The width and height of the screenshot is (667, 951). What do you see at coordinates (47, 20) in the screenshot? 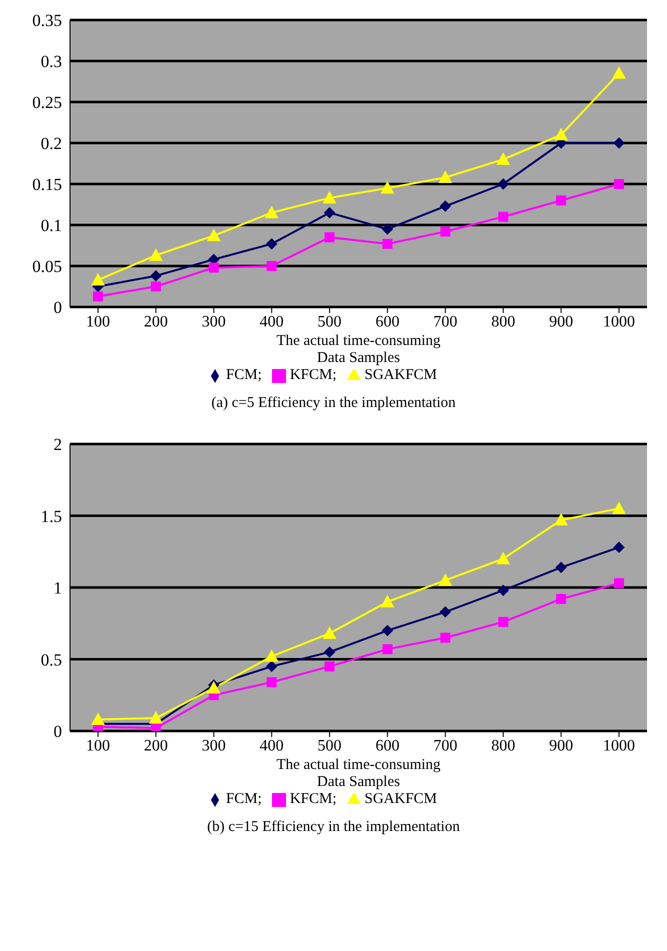
I see `y-tick-label: 0.35` at bounding box center [47, 20].